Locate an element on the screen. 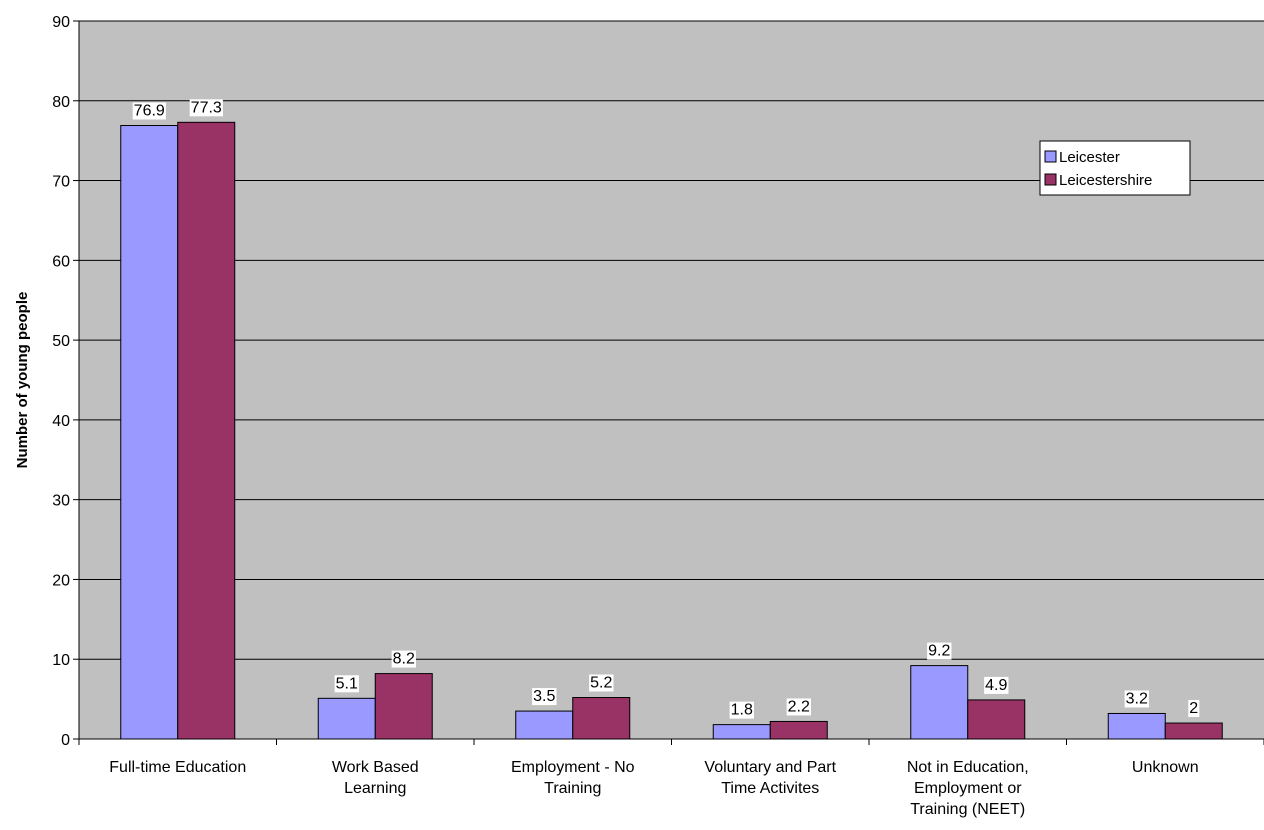  data-label: 5.2 is located at coordinates (601, 683).